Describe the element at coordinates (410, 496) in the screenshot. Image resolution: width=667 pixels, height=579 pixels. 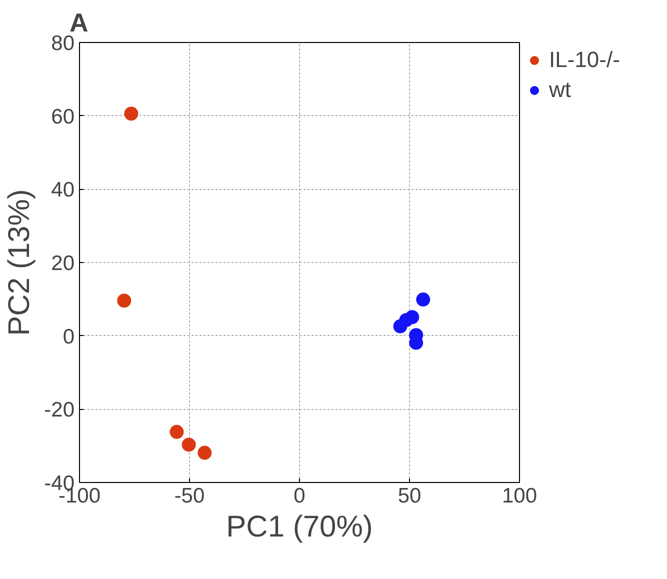
I see `x-tick-label: 50` at that location.